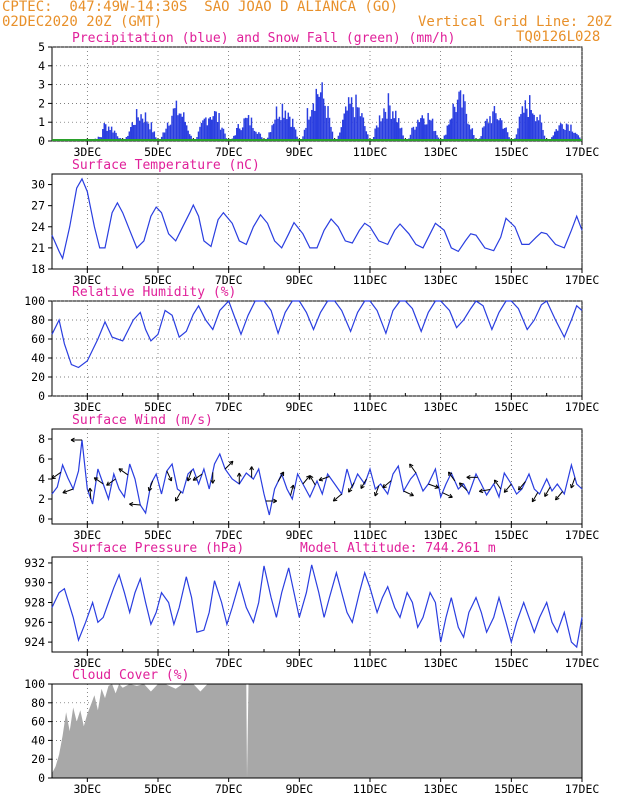 The height and width of the screenshot is (800, 618). What do you see at coordinates (299, 789) in the screenshot?
I see `x-tick-label: 9DEC` at bounding box center [299, 789].